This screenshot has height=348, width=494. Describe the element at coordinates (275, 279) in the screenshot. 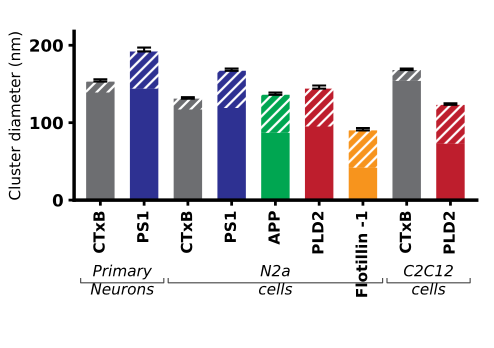

I see `text: N2a cells` at that location.